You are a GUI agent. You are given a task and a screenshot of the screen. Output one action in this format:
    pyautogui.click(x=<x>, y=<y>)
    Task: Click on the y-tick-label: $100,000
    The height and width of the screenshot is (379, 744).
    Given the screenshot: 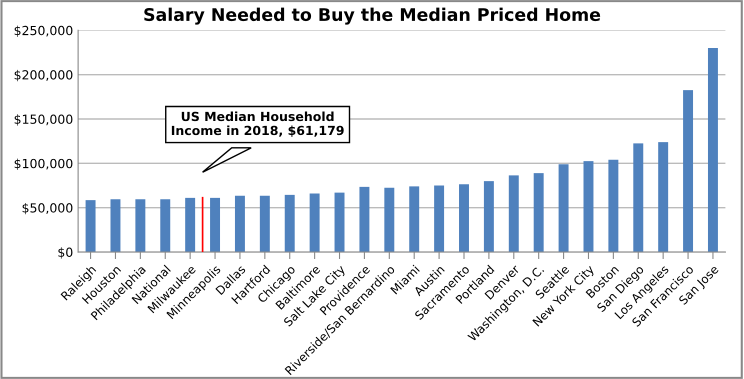 What is the action you would take?
    pyautogui.click(x=43, y=164)
    